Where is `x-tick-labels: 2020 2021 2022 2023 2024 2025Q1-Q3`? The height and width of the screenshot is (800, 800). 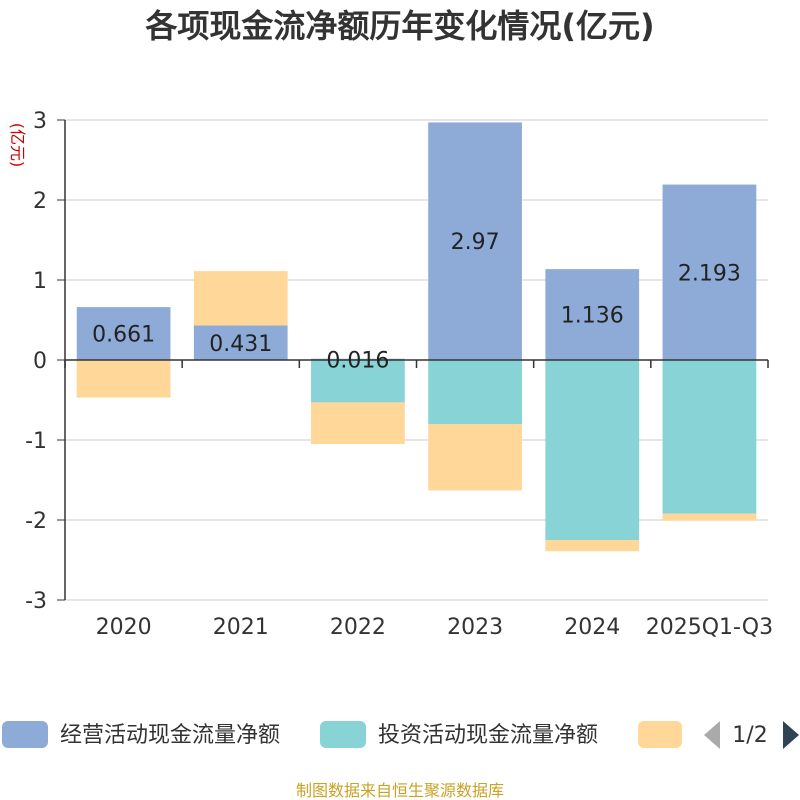 x-tick-labels: 2020 2021 2022 2023 2024 2025Q1-Q3 is located at coordinates (435, 627).